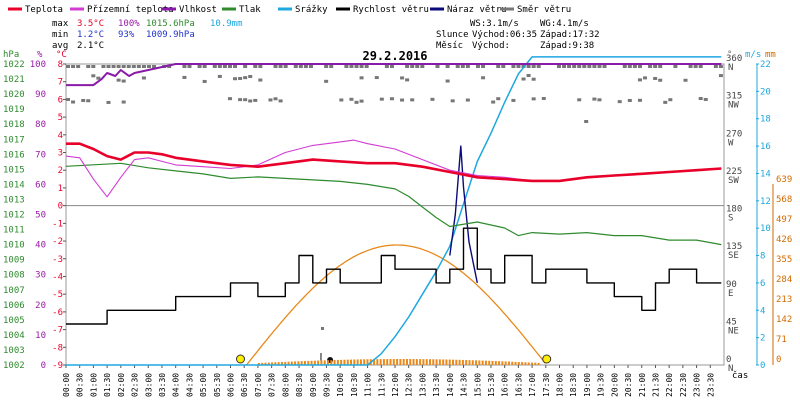  I want to click on stats-max-press: 1015.6hPa, so click(170, 24).